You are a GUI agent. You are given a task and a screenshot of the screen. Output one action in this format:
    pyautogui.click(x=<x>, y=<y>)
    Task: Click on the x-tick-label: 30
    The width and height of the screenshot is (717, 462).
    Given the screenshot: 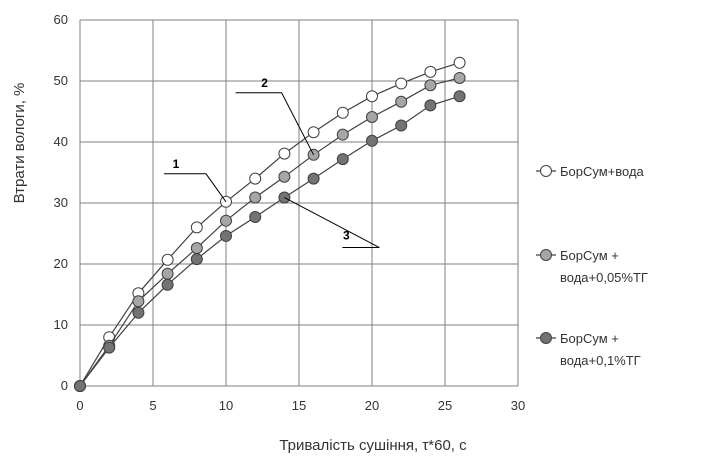 What is the action you would take?
    pyautogui.click(x=518, y=405)
    